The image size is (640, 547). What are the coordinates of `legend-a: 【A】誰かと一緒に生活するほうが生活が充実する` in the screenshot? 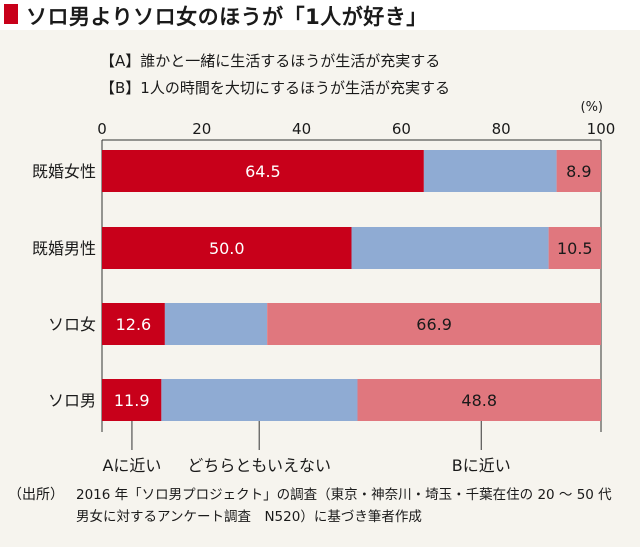 It's located at (270, 61).